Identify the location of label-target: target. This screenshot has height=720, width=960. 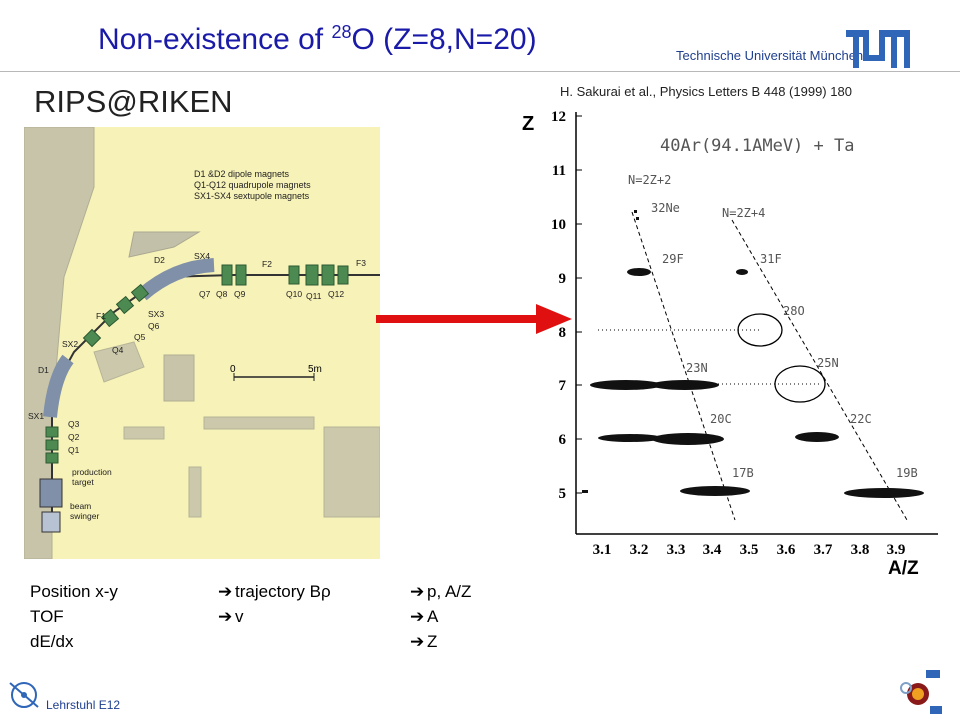
(83, 482).